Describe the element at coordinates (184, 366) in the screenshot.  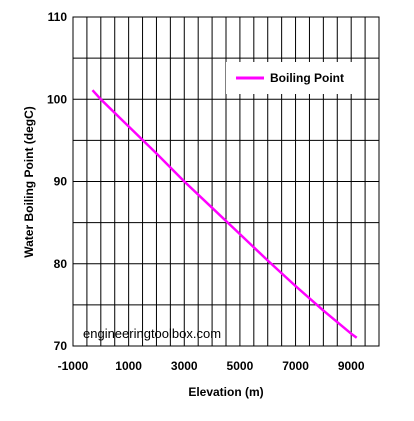
I see `x-tick-label: 3000` at that location.